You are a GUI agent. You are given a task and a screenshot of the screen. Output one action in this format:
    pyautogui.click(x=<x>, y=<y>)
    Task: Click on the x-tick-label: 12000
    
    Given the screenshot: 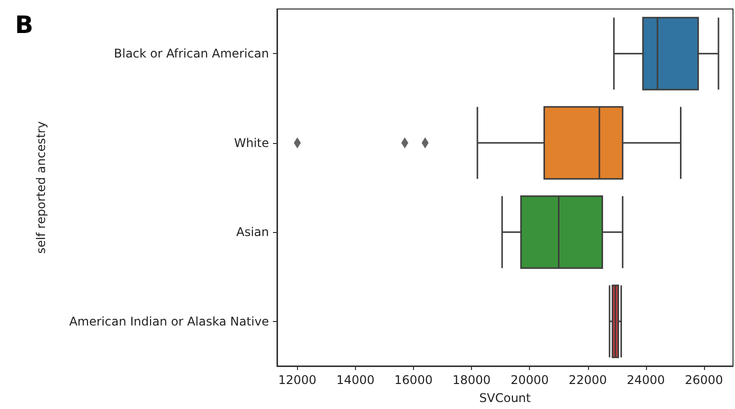 What is the action you would take?
    pyautogui.click(x=297, y=380)
    